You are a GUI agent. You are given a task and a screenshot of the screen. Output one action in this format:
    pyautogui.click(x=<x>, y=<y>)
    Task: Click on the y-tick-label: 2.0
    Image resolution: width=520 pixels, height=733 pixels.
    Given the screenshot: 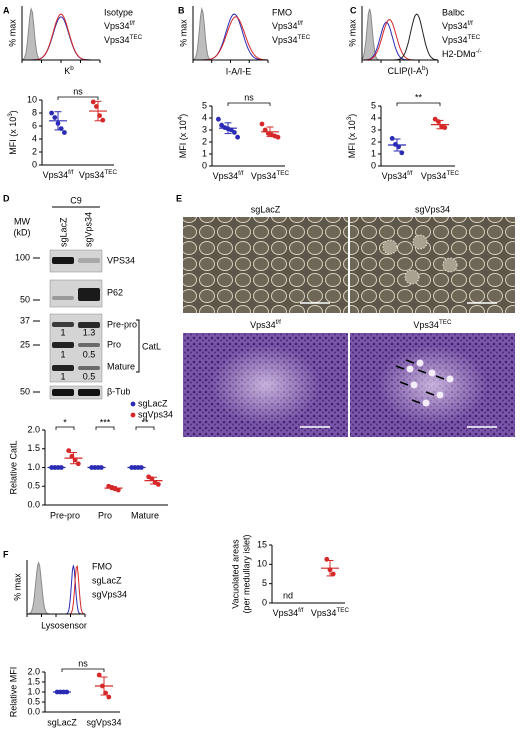 What is the action you would take?
    pyautogui.click(x=33, y=429)
    